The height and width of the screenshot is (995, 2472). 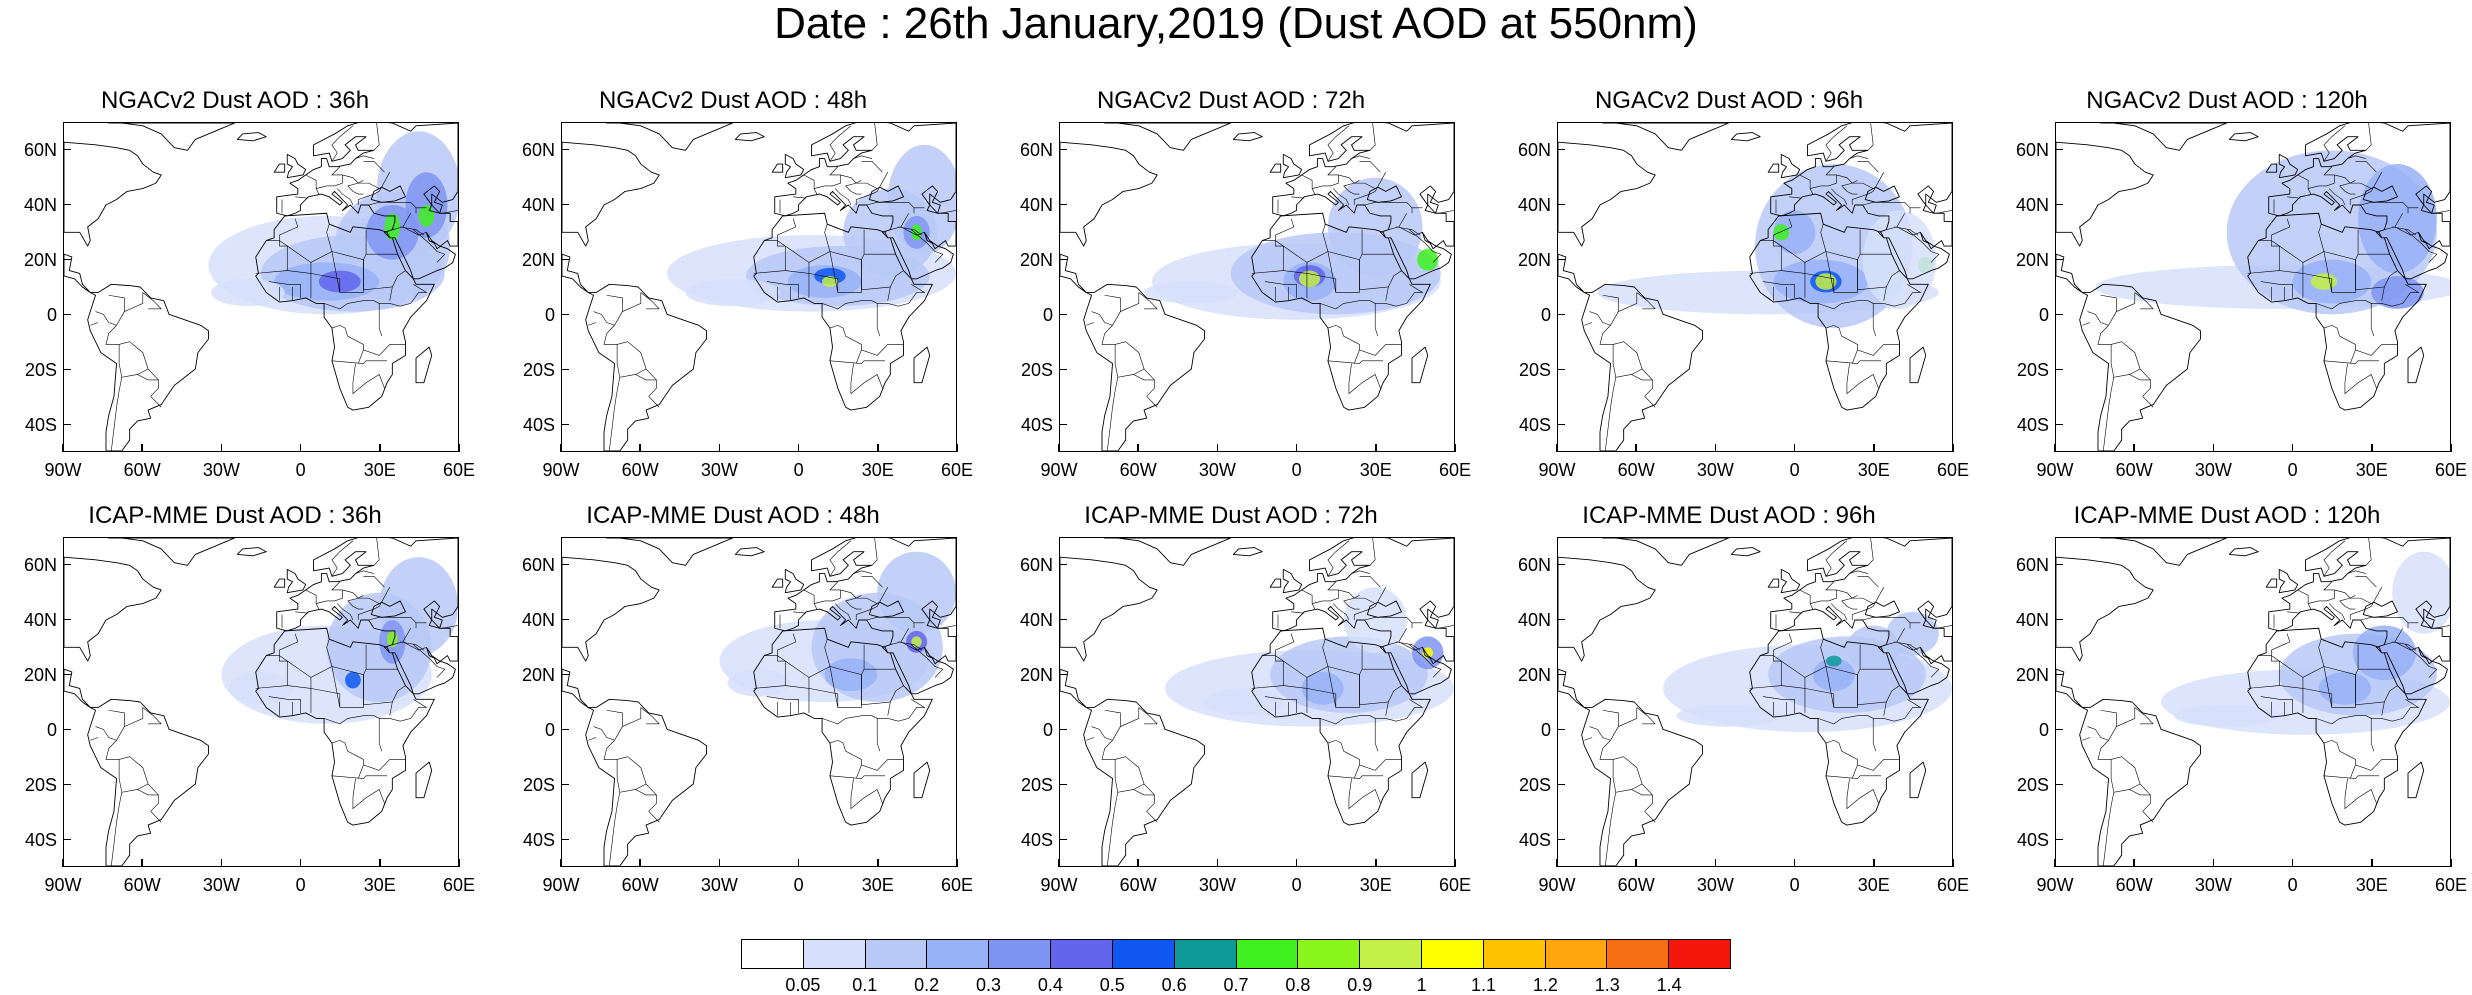 I want to click on lon-tick-label: 0, so click(x=300, y=885).